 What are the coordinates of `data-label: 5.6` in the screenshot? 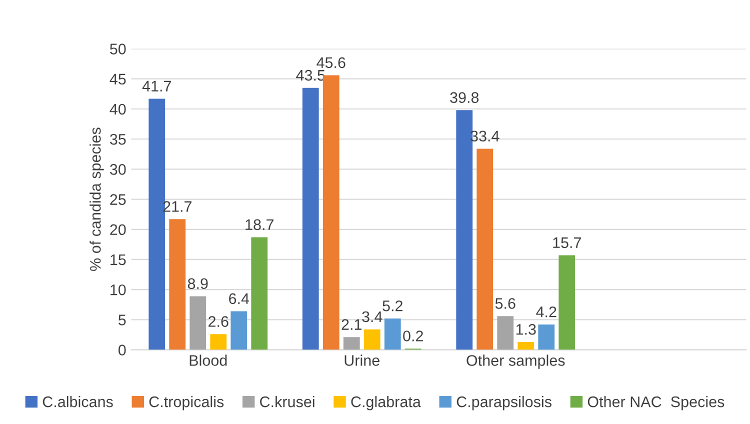 It's located at (505, 303).